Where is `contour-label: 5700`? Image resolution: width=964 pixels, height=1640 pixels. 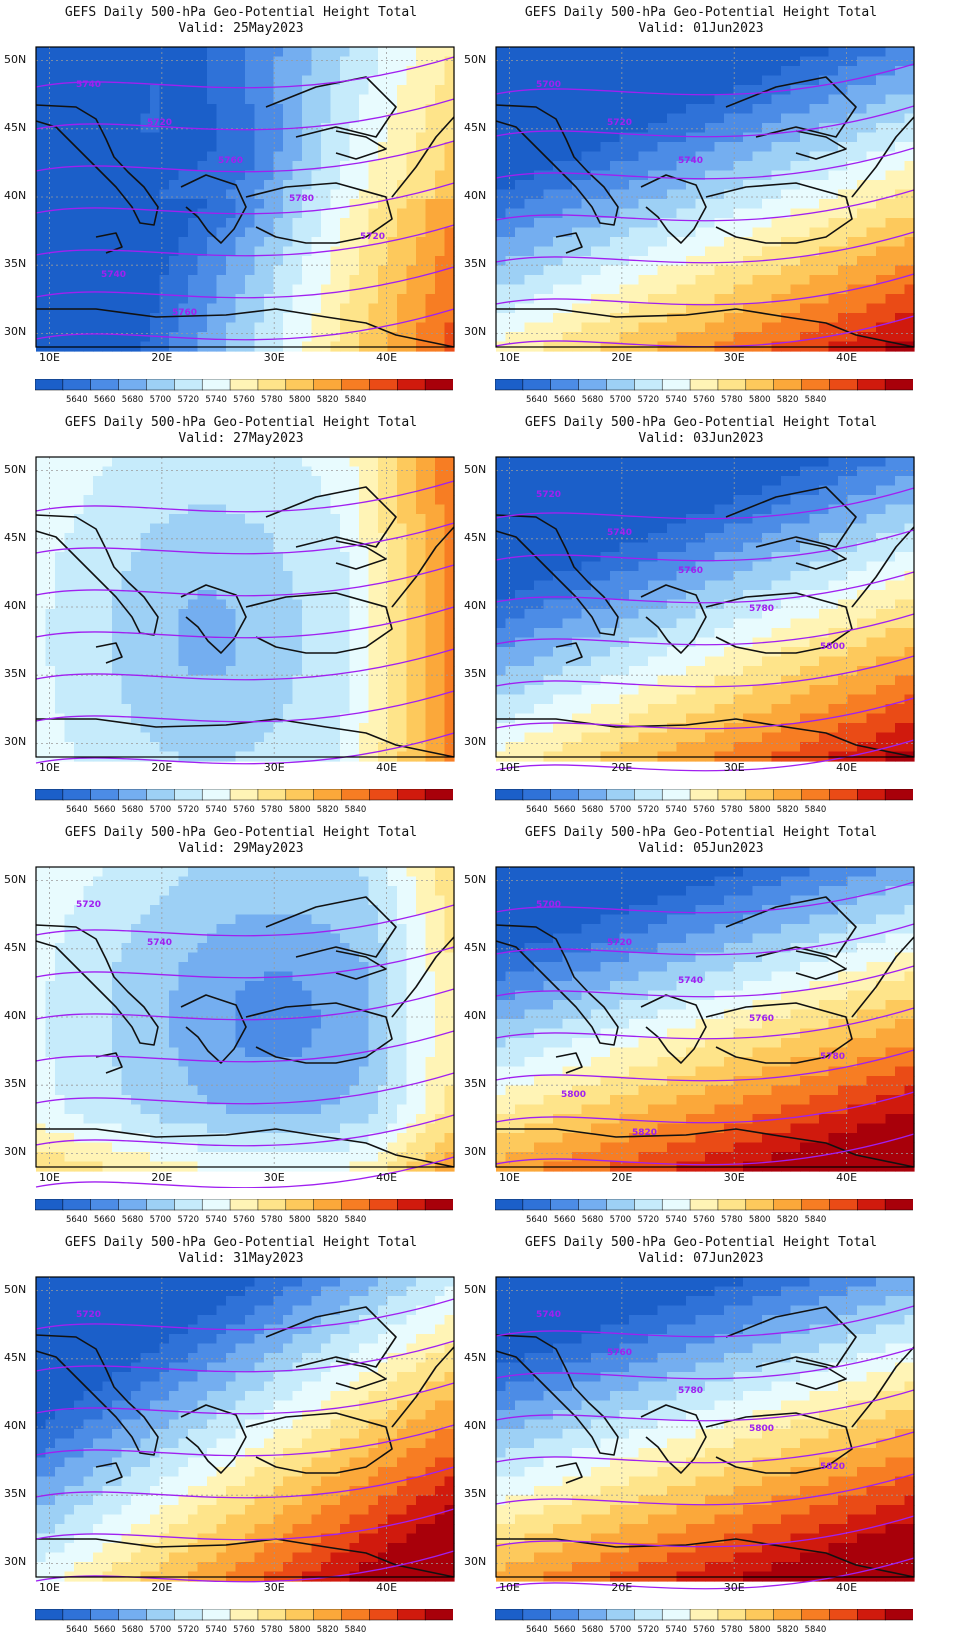 contour-label: 5700 is located at coordinates (548, 905).